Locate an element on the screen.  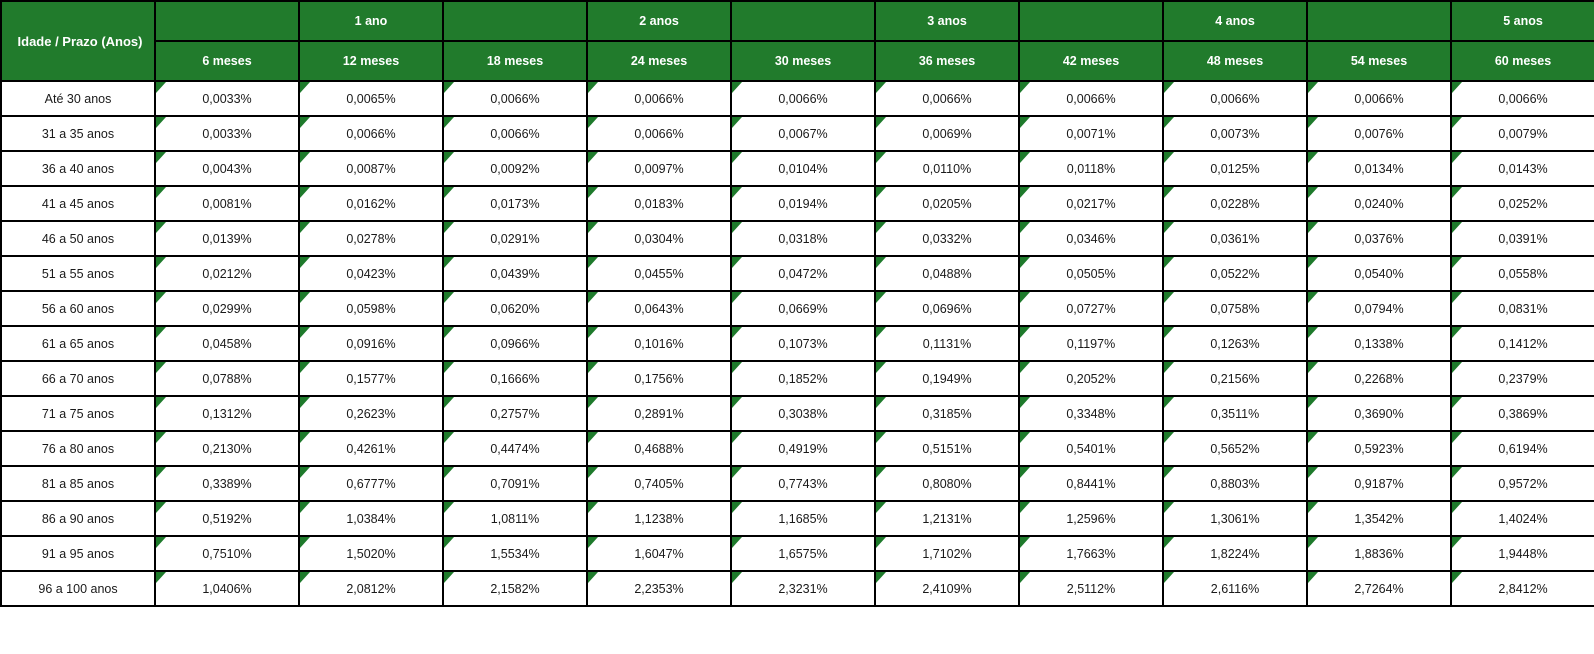
rate-value: 0,0318% is located at coordinates (803, 238).